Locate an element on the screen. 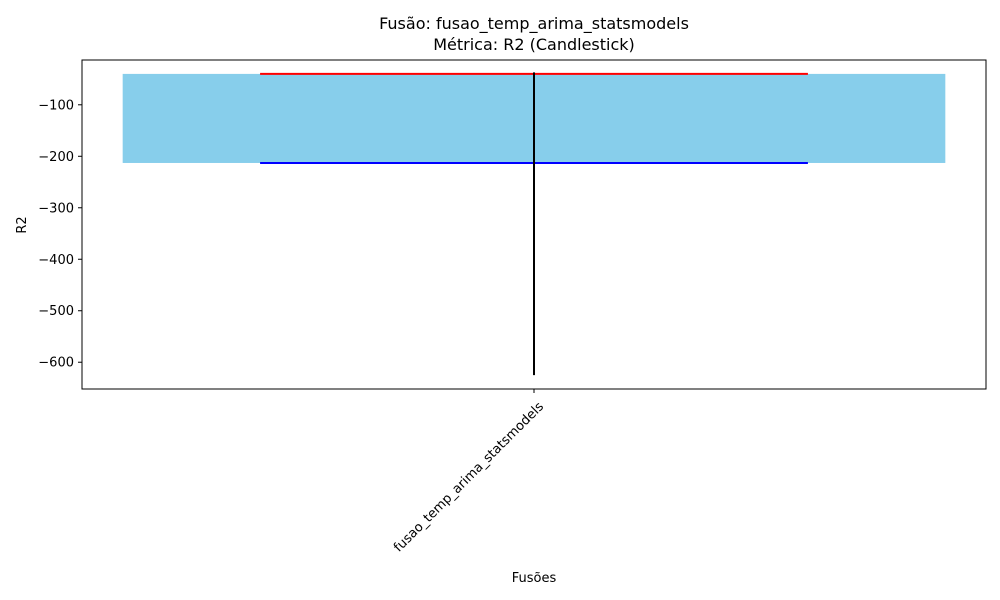 This screenshot has height=600, width=1000. chart-subtitle: Métrica: R2 (Candlestick) is located at coordinates (534, 44).